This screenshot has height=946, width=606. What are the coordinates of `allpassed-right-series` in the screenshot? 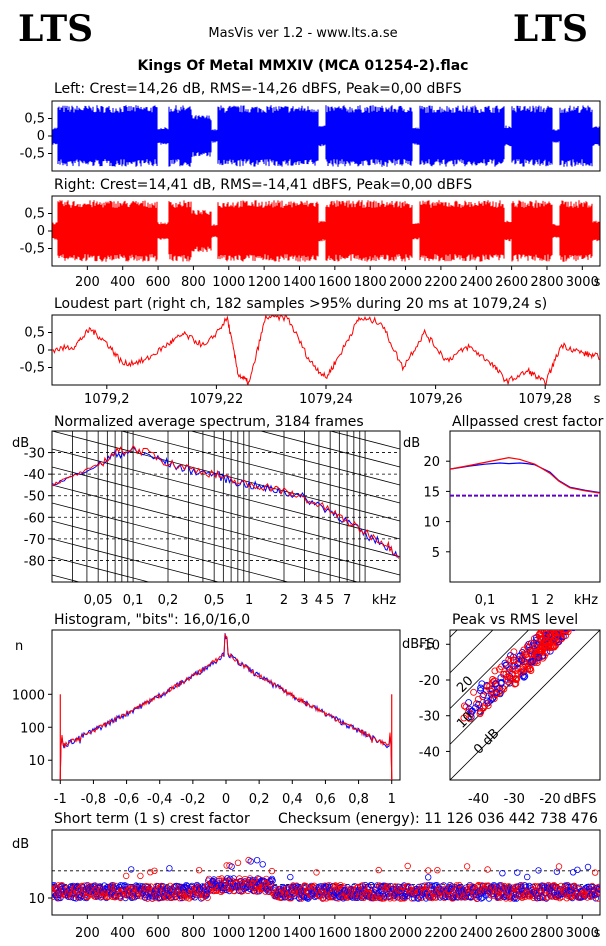 It's located at (525, 475).